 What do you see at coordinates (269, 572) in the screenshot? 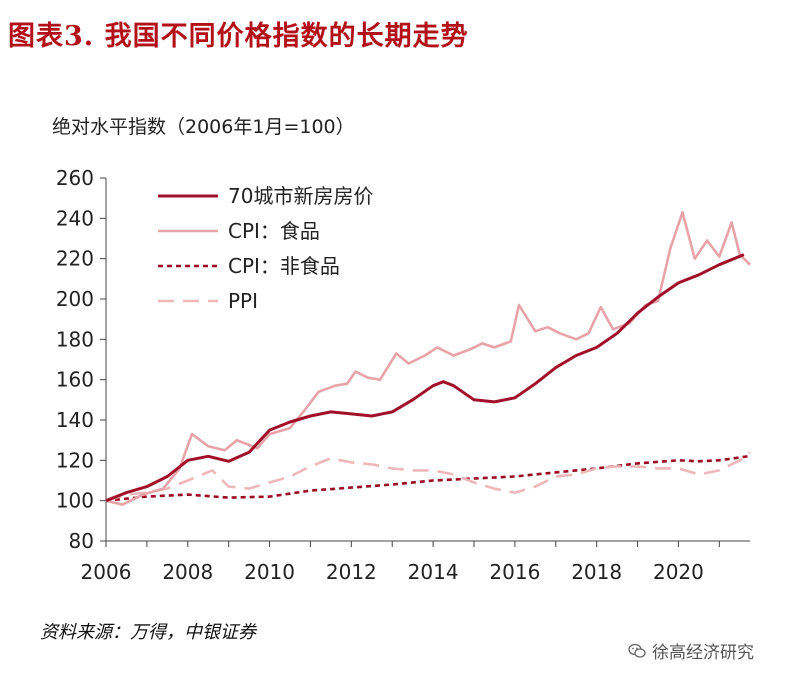
I see `x-tick-label: 2010` at bounding box center [269, 572].